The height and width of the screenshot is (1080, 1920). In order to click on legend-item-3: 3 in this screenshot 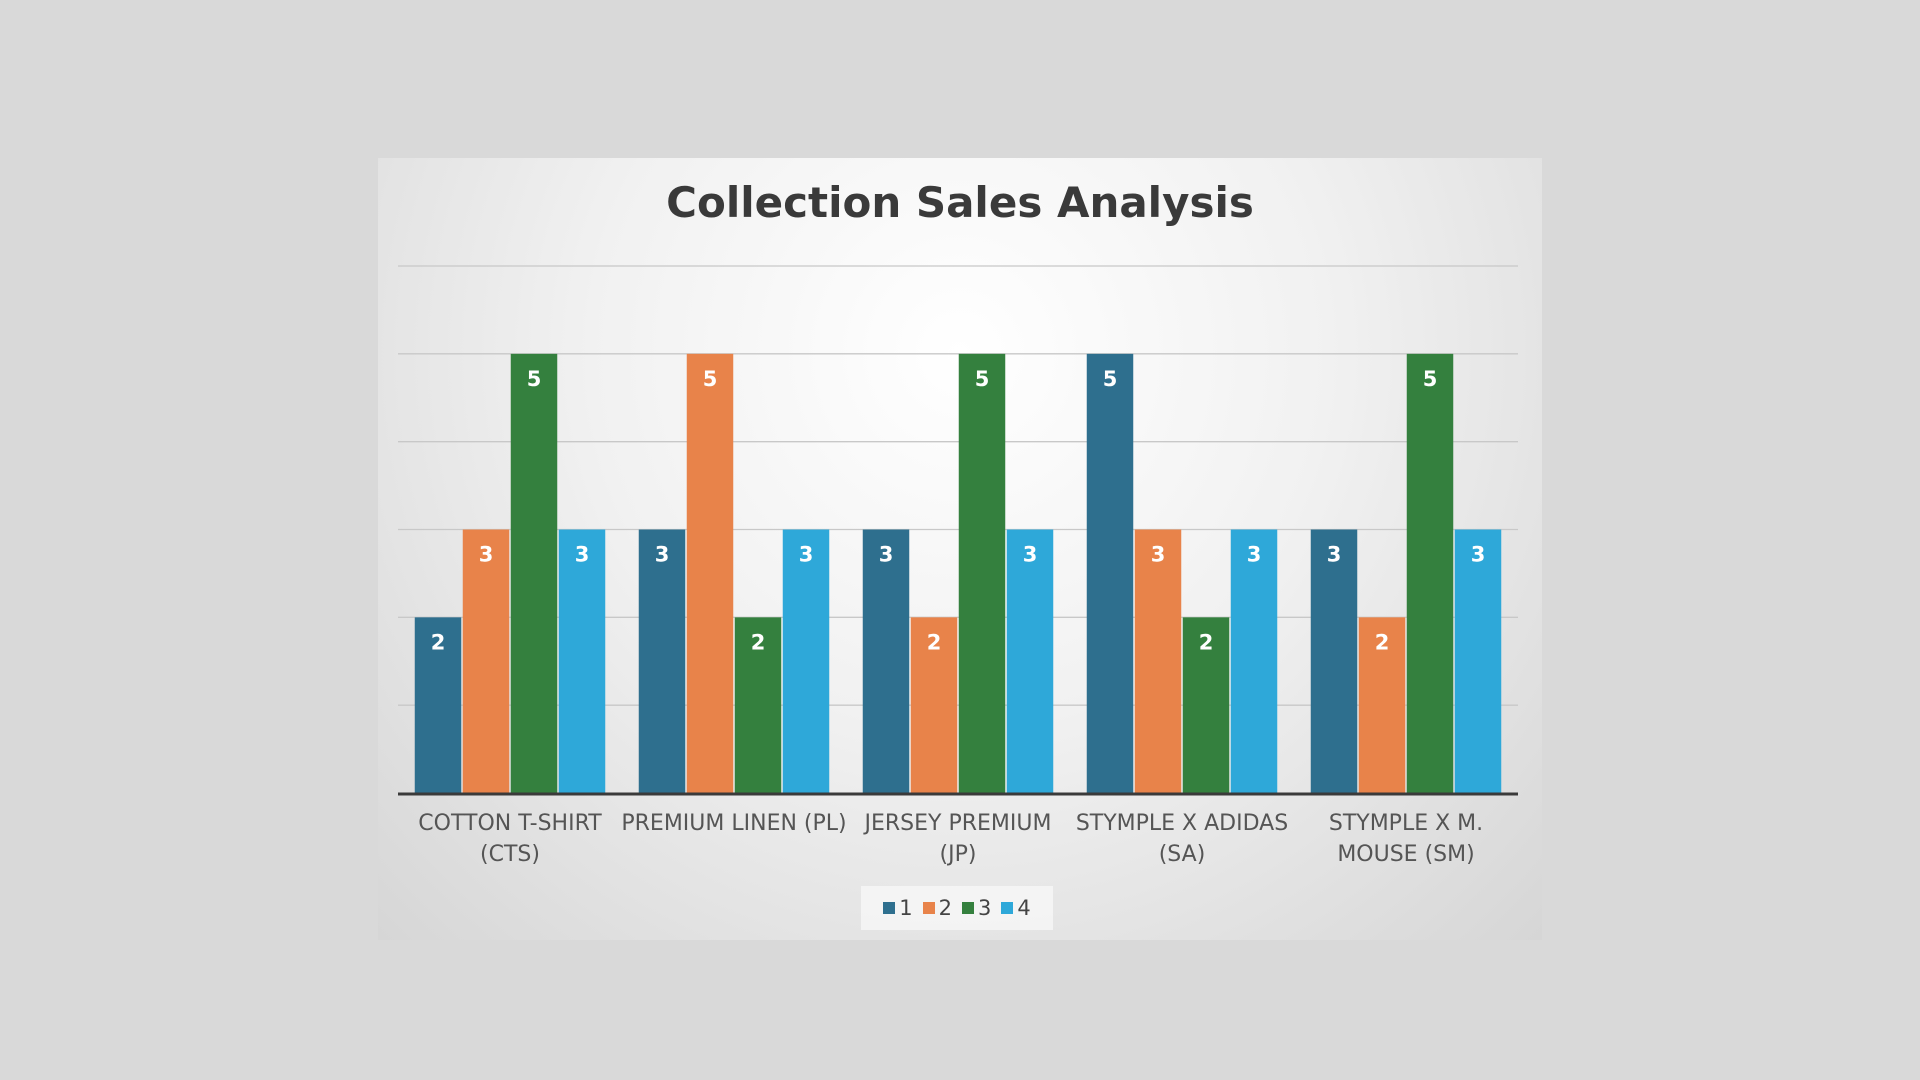, I will do `click(976, 908)`.